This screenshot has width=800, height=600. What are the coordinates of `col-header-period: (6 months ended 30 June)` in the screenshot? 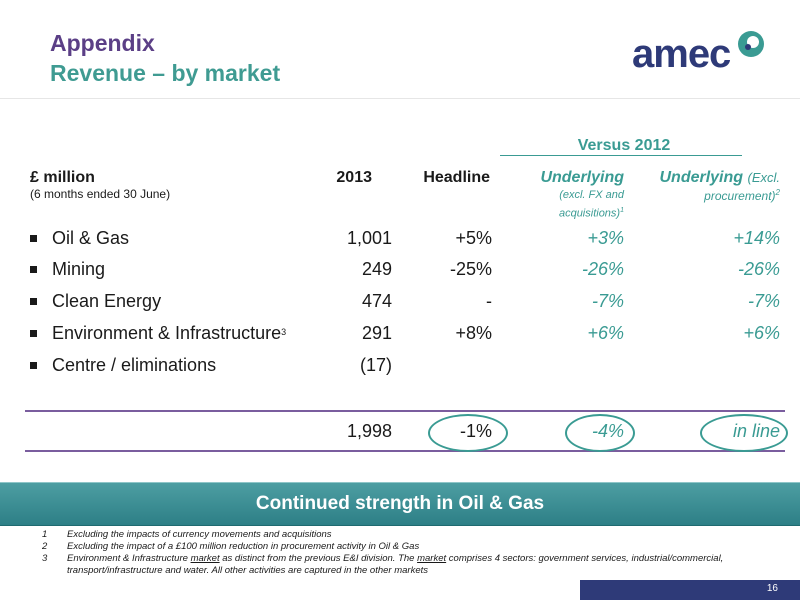 It's located at (100, 194).